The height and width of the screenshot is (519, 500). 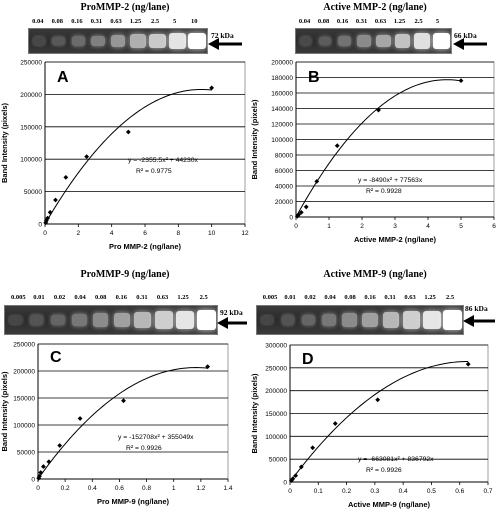 I want to click on x-tick-label: 1, so click(x=329, y=226).